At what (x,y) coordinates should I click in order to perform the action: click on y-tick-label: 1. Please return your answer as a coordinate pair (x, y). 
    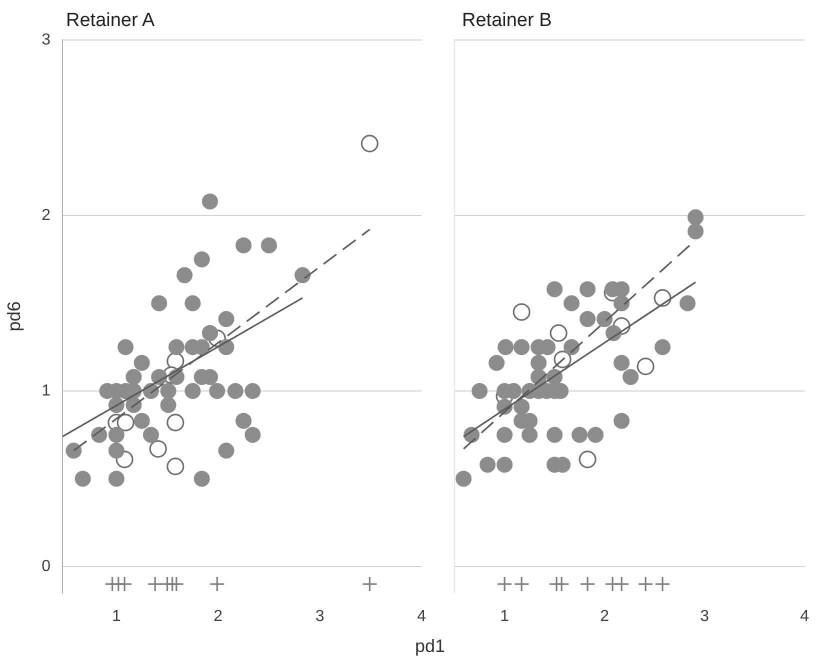
    Looking at the image, I should click on (46, 391).